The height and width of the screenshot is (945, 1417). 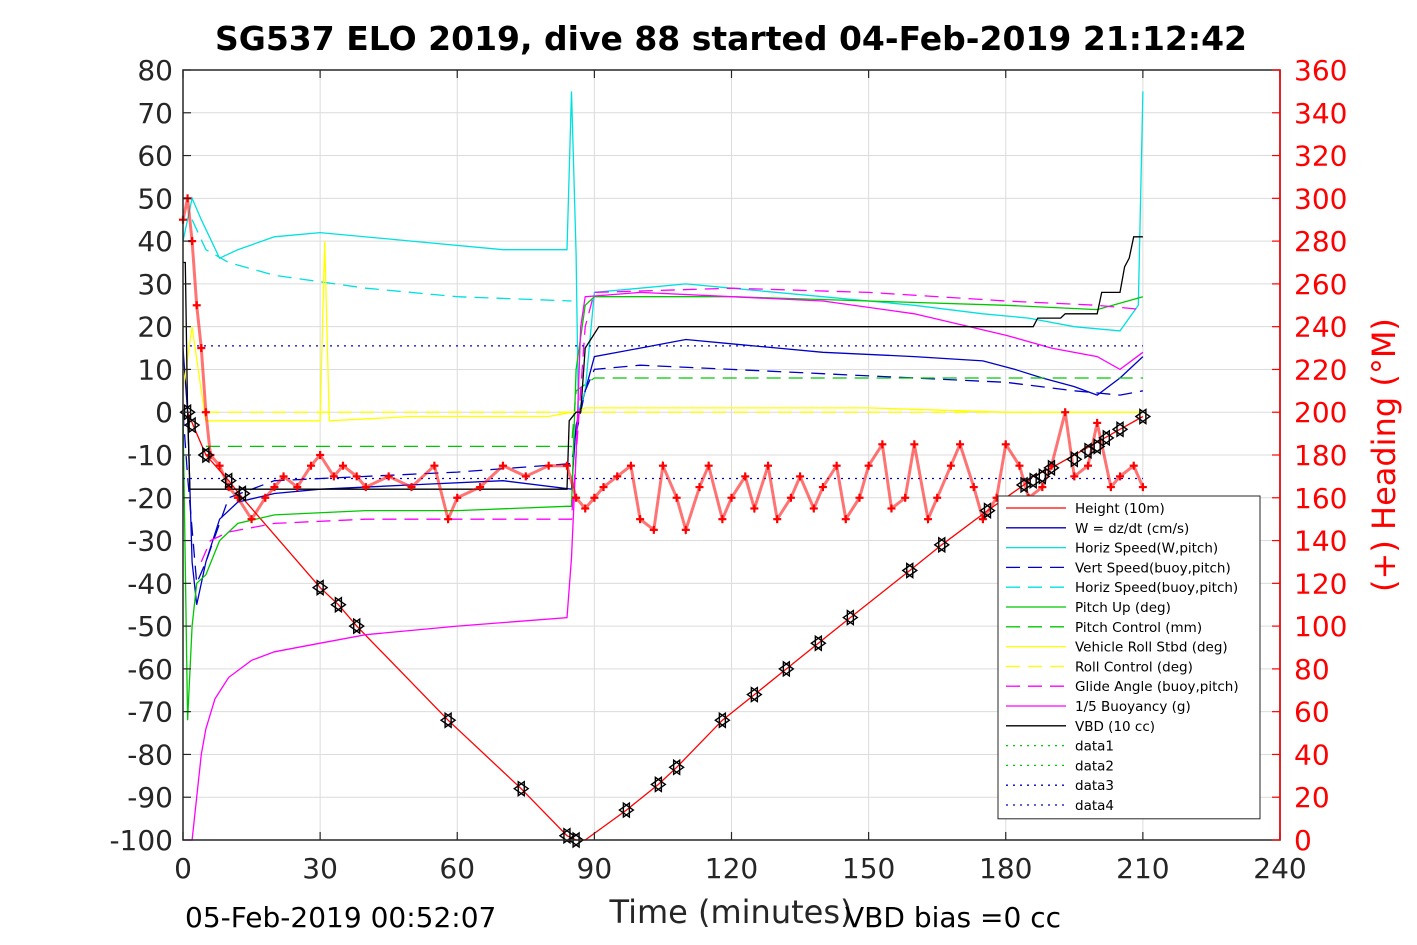 What do you see at coordinates (1060, 766) in the screenshot?
I see `legend-entry: data2` at bounding box center [1060, 766].